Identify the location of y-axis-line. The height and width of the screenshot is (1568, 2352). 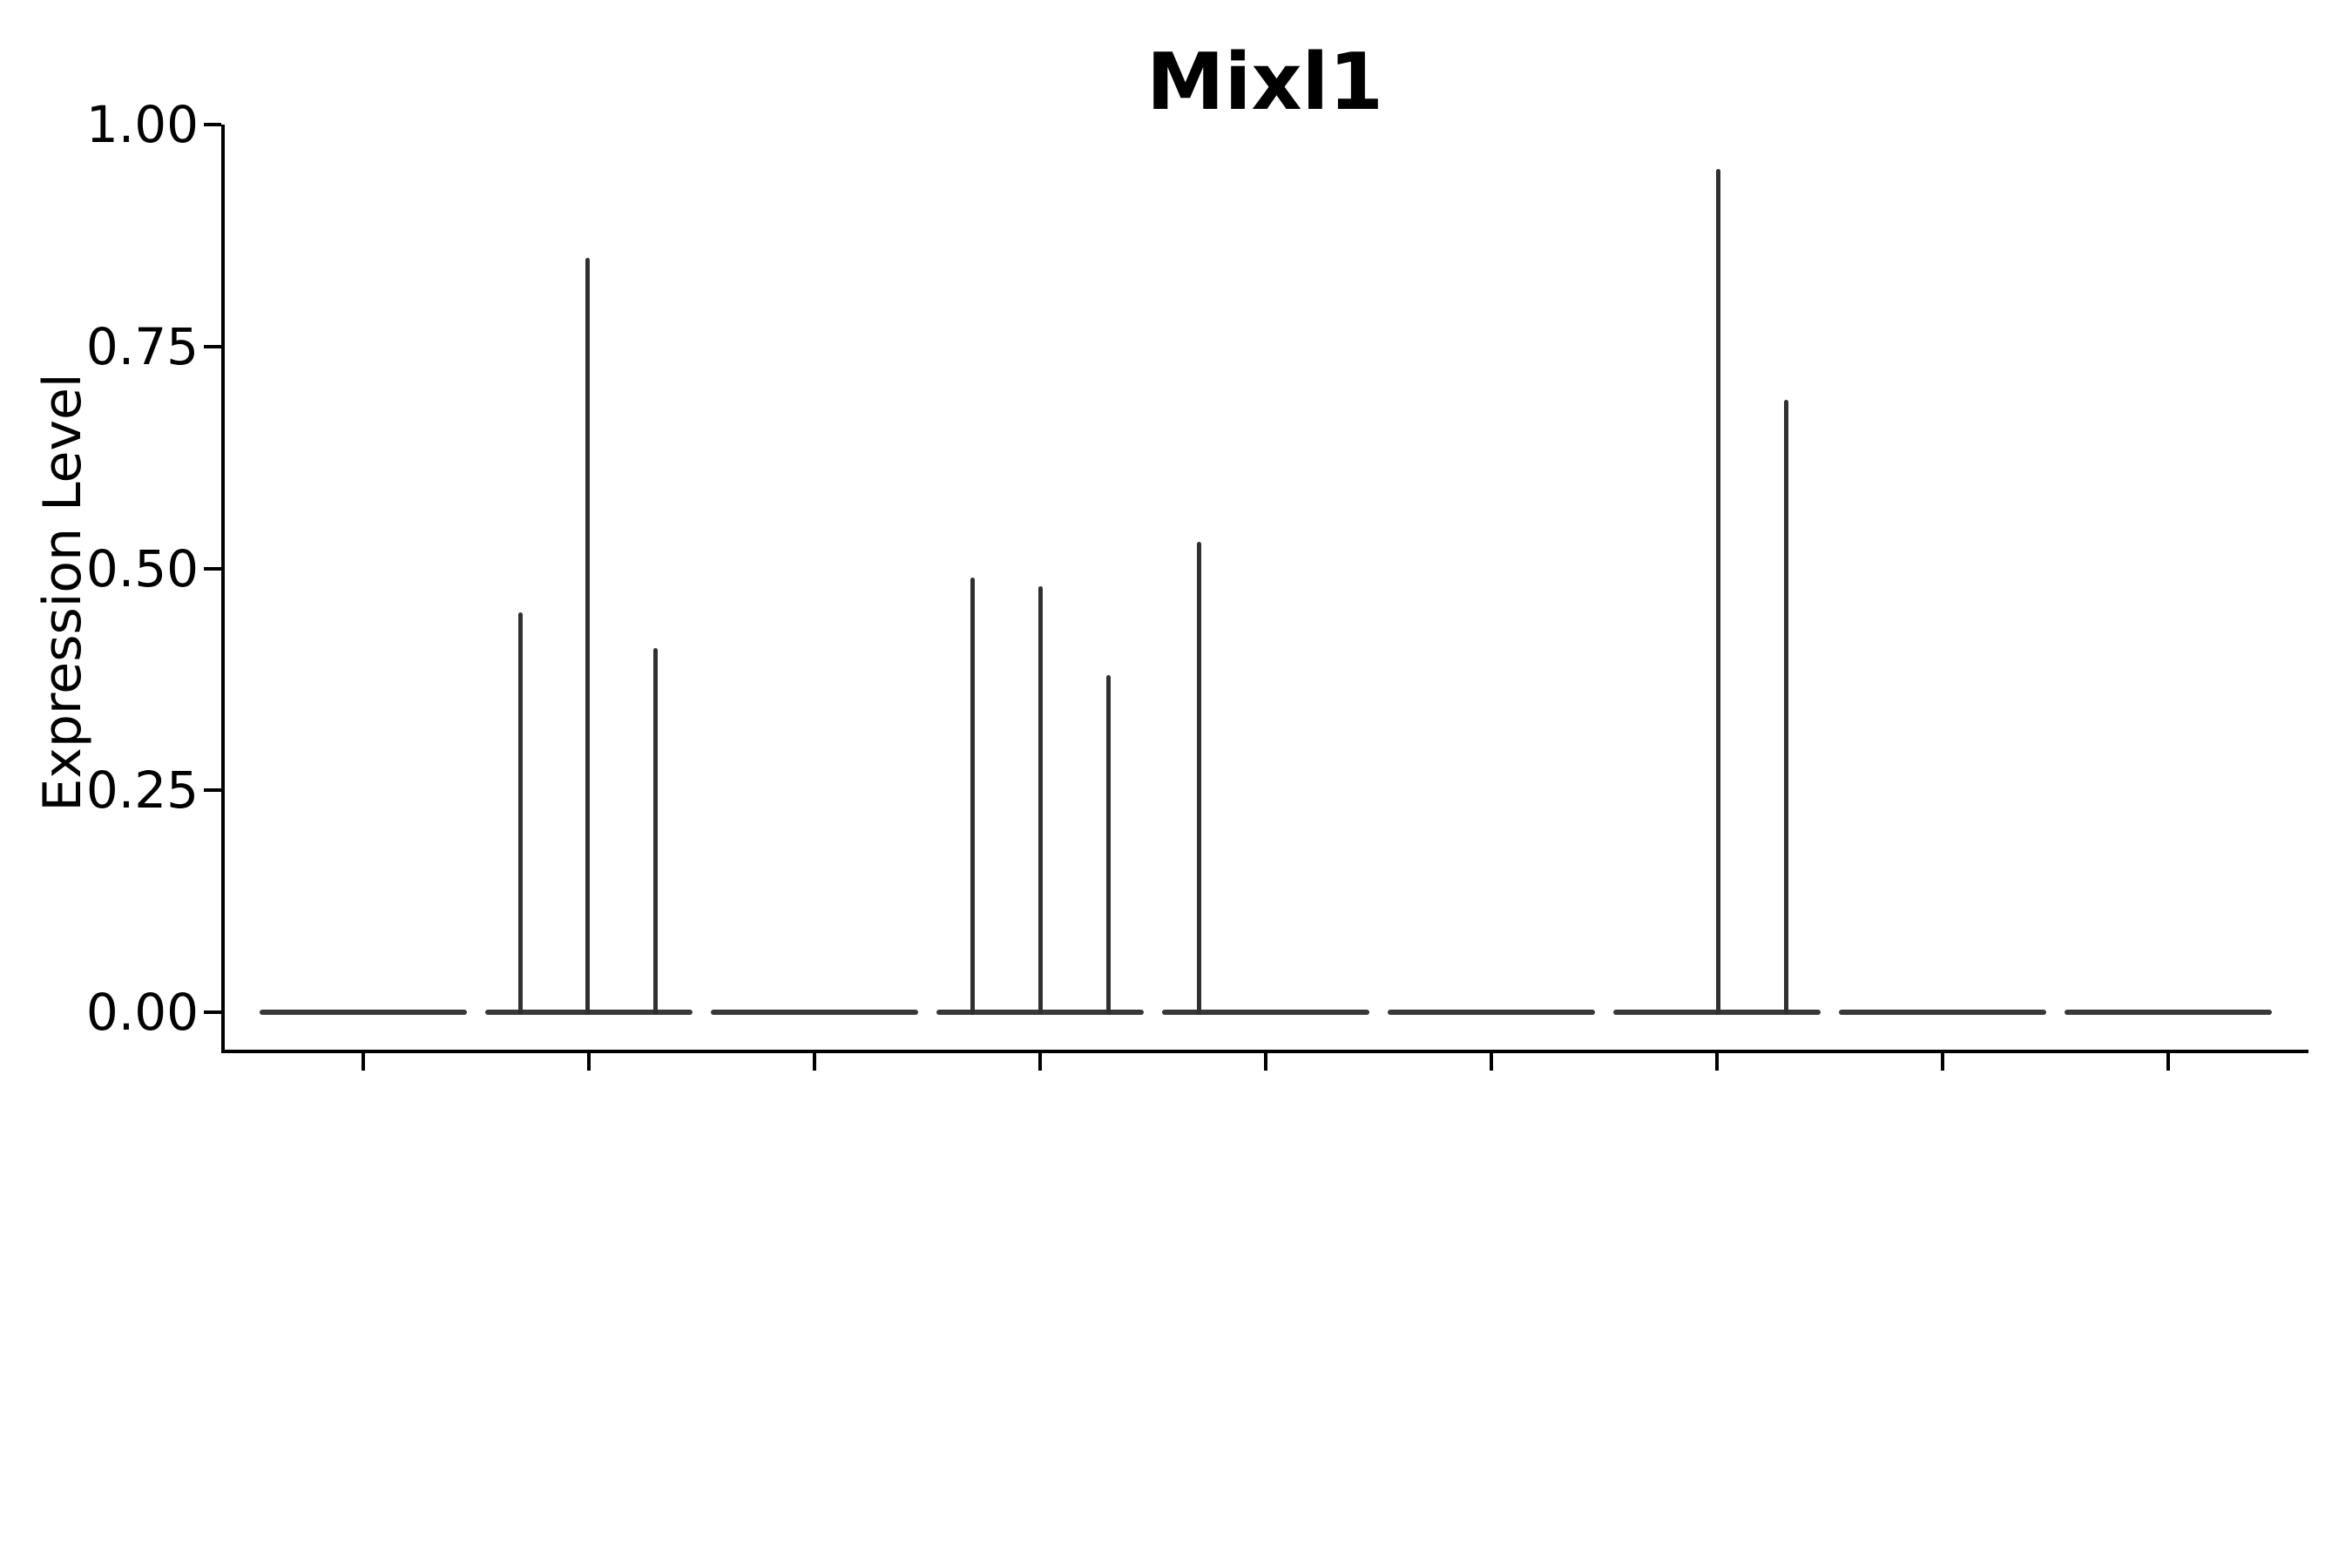
(223, 589).